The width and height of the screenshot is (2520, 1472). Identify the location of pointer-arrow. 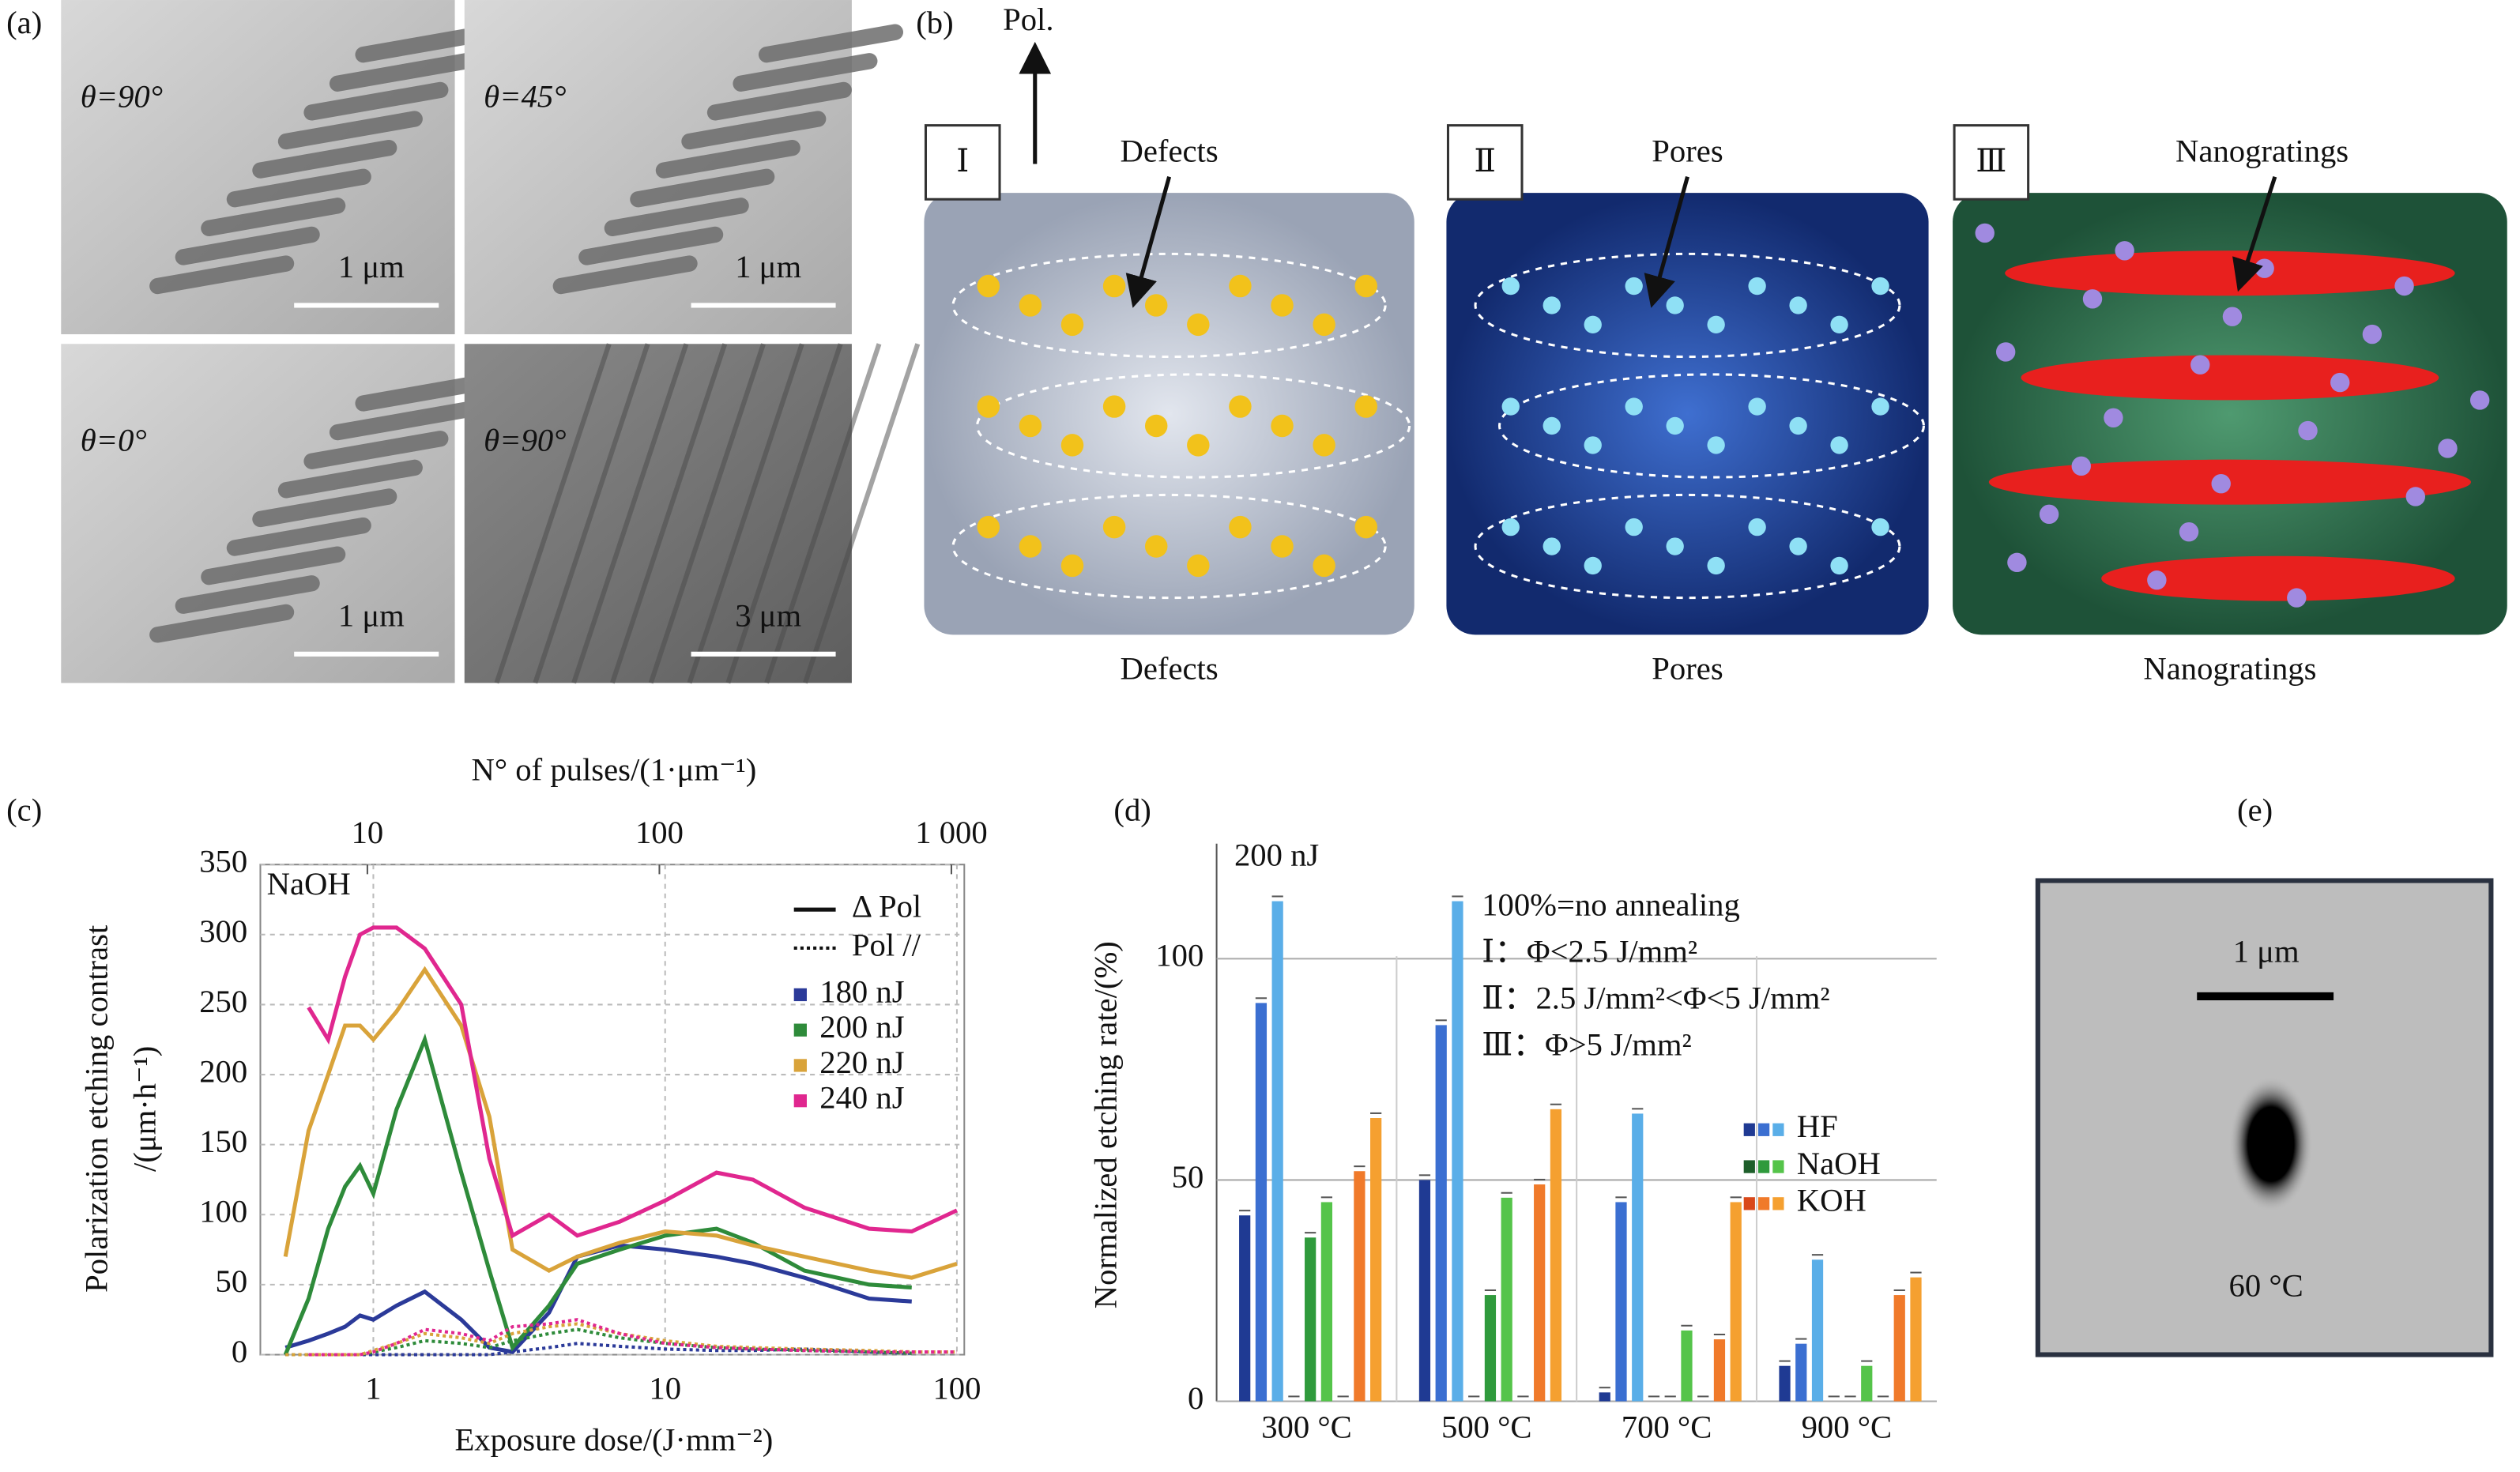
(1666, 242).